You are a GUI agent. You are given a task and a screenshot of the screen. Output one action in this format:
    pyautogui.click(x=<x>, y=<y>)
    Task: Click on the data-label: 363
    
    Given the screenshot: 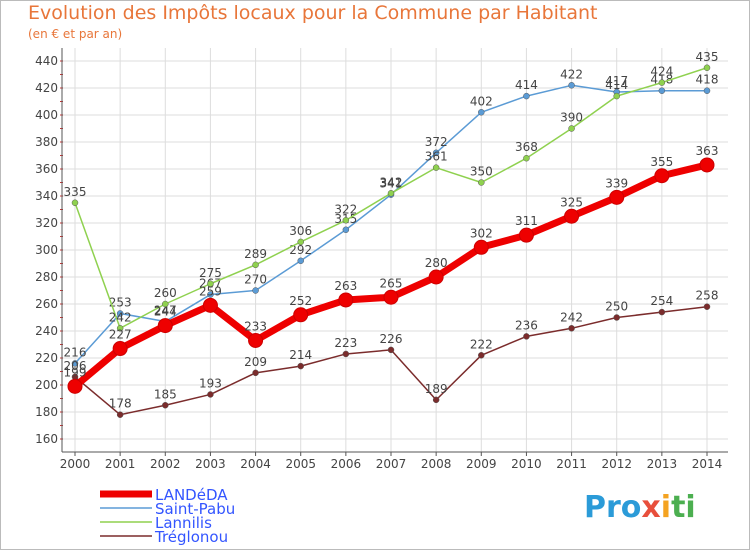 What is the action you would take?
    pyautogui.click(x=707, y=151)
    